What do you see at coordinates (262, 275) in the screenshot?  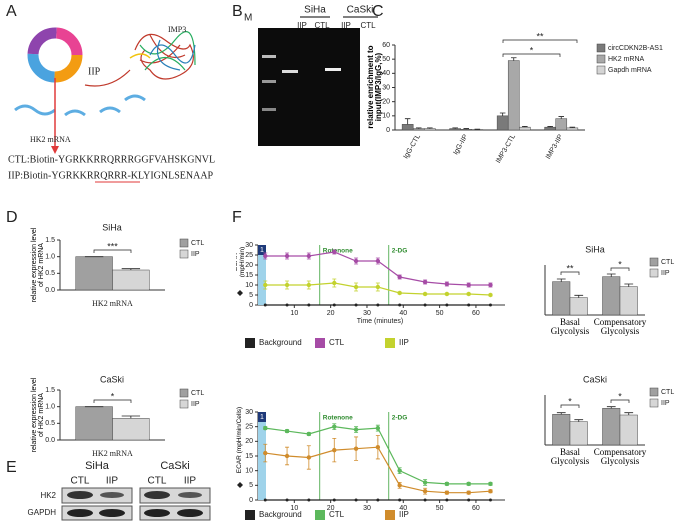 I see `injection-band` at bounding box center [262, 275].